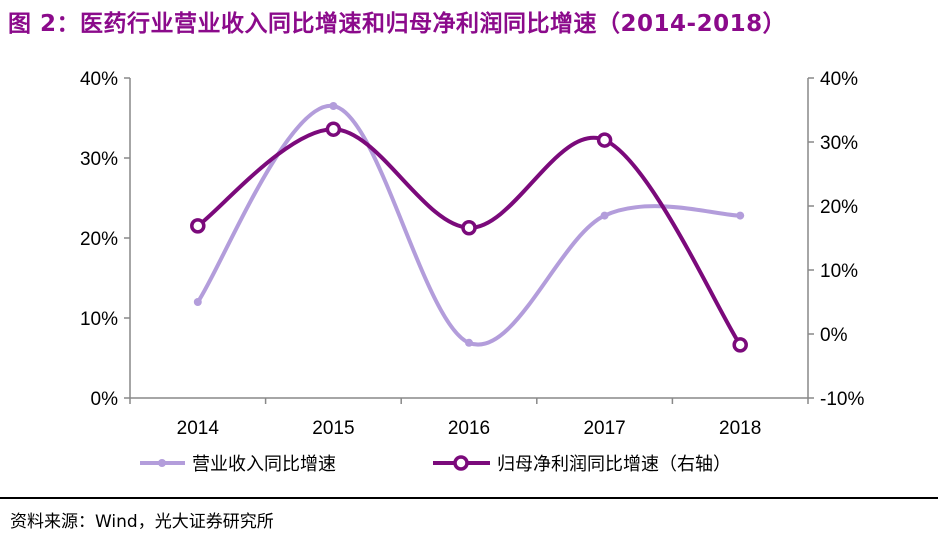  Describe the element at coordinates (839, 79) in the screenshot. I see `right-tick-label: 40%` at that location.